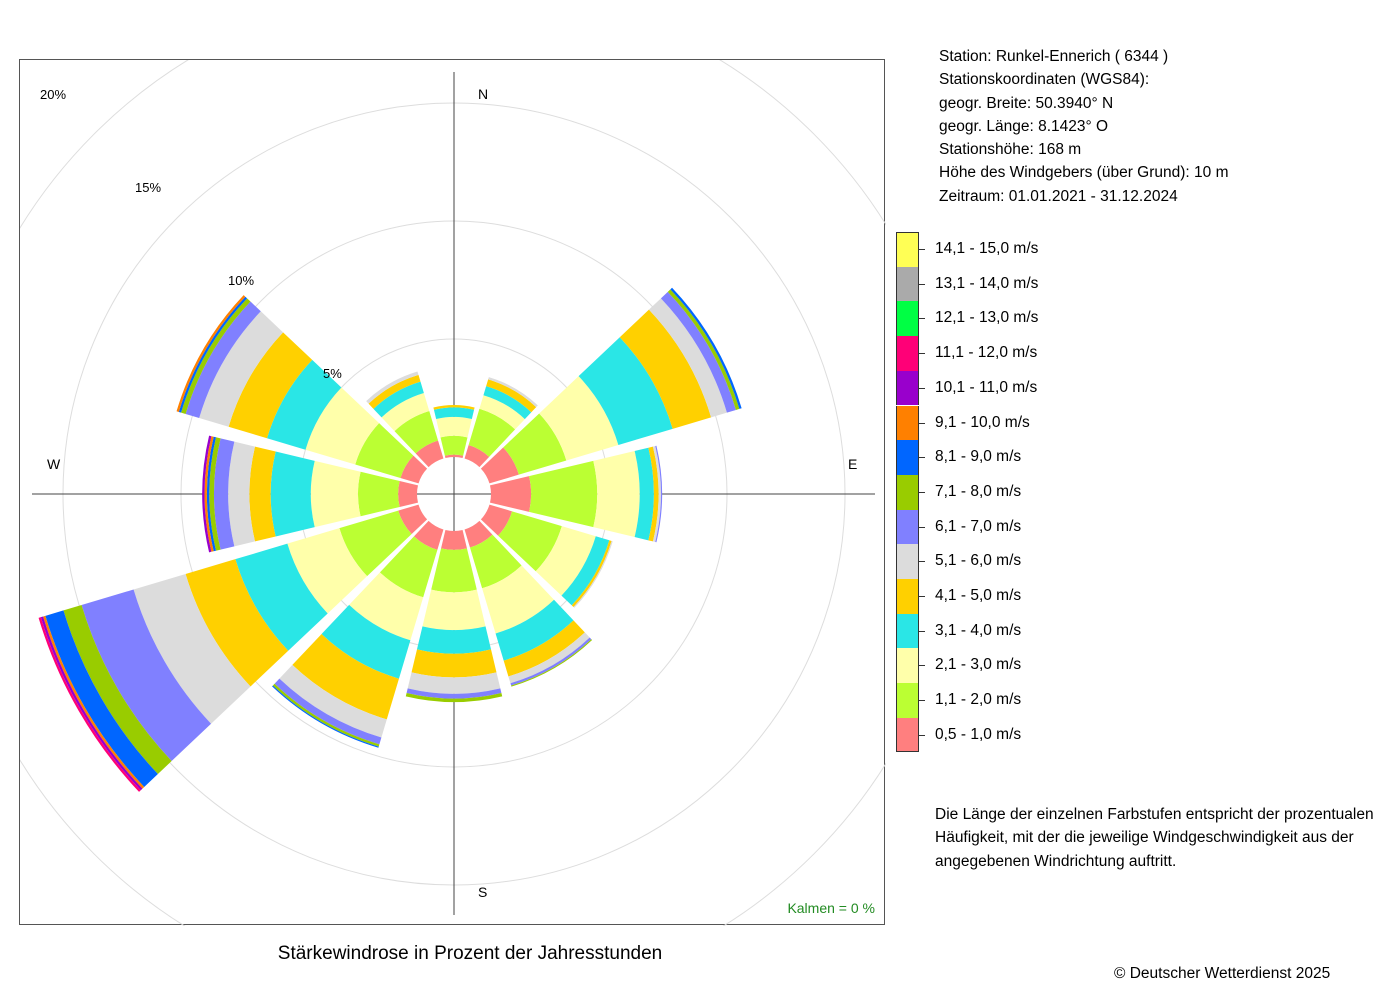 This screenshot has height=1000, width=1400. What do you see at coordinates (1096, 353) in the screenshot?
I see `legend-item: 11,1 - 12,0 m/s` at bounding box center [1096, 353].